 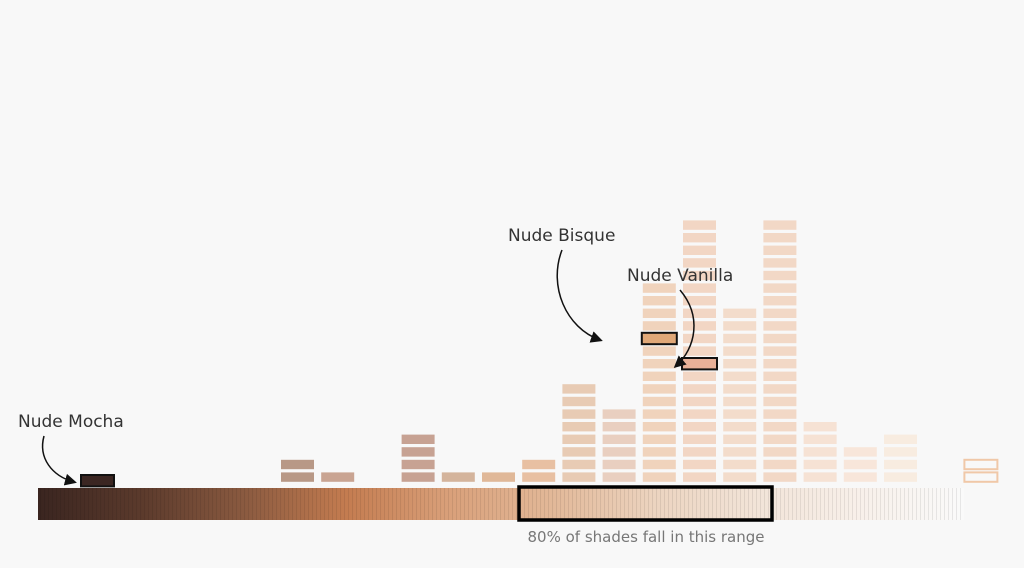 What do you see at coordinates (71, 422) in the screenshot?
I see `annotation-label: Nude Mocha` at bounding box center [71, 422].